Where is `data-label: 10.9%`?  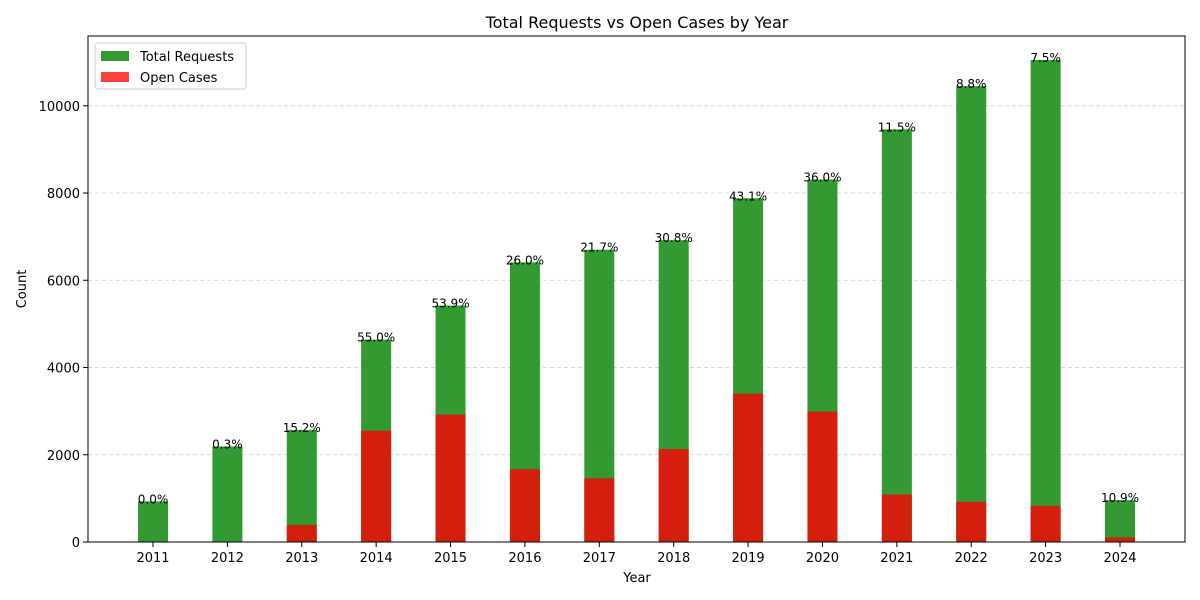
data-label: 10.9% is located at coordinates (1120, 498).